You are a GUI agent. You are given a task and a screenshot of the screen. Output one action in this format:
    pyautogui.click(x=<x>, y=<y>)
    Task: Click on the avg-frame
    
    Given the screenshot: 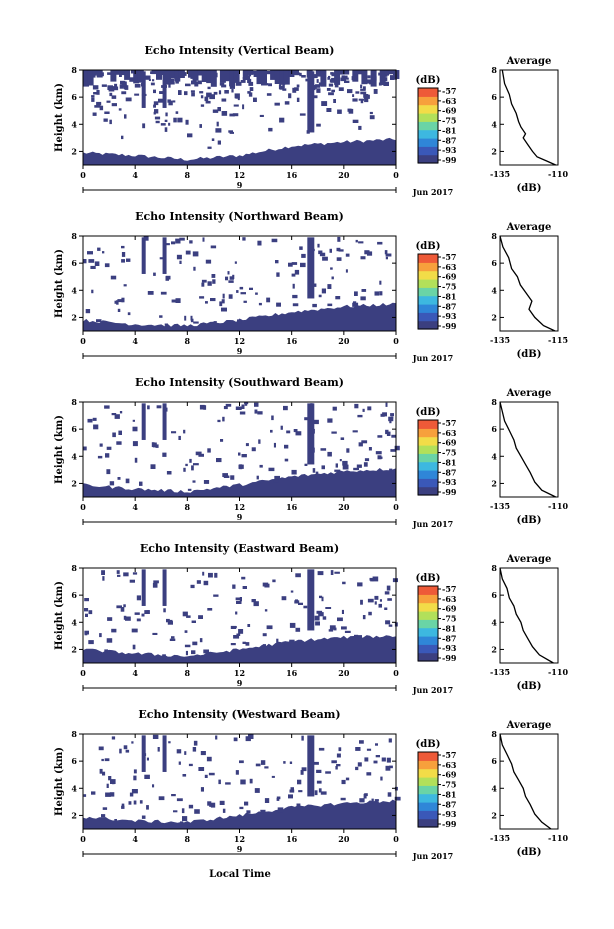 What is the action you would take?
    pyautogui.click(x=529, y=781)
    